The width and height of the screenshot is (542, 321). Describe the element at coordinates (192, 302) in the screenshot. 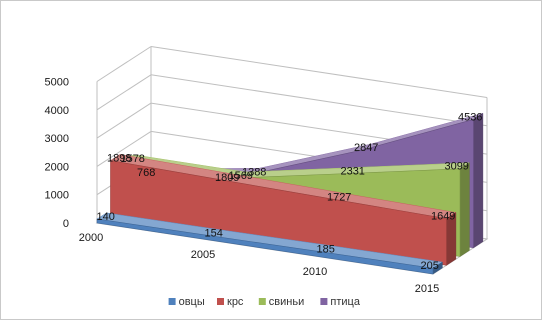

I see `legend-label: овцы` at that location.